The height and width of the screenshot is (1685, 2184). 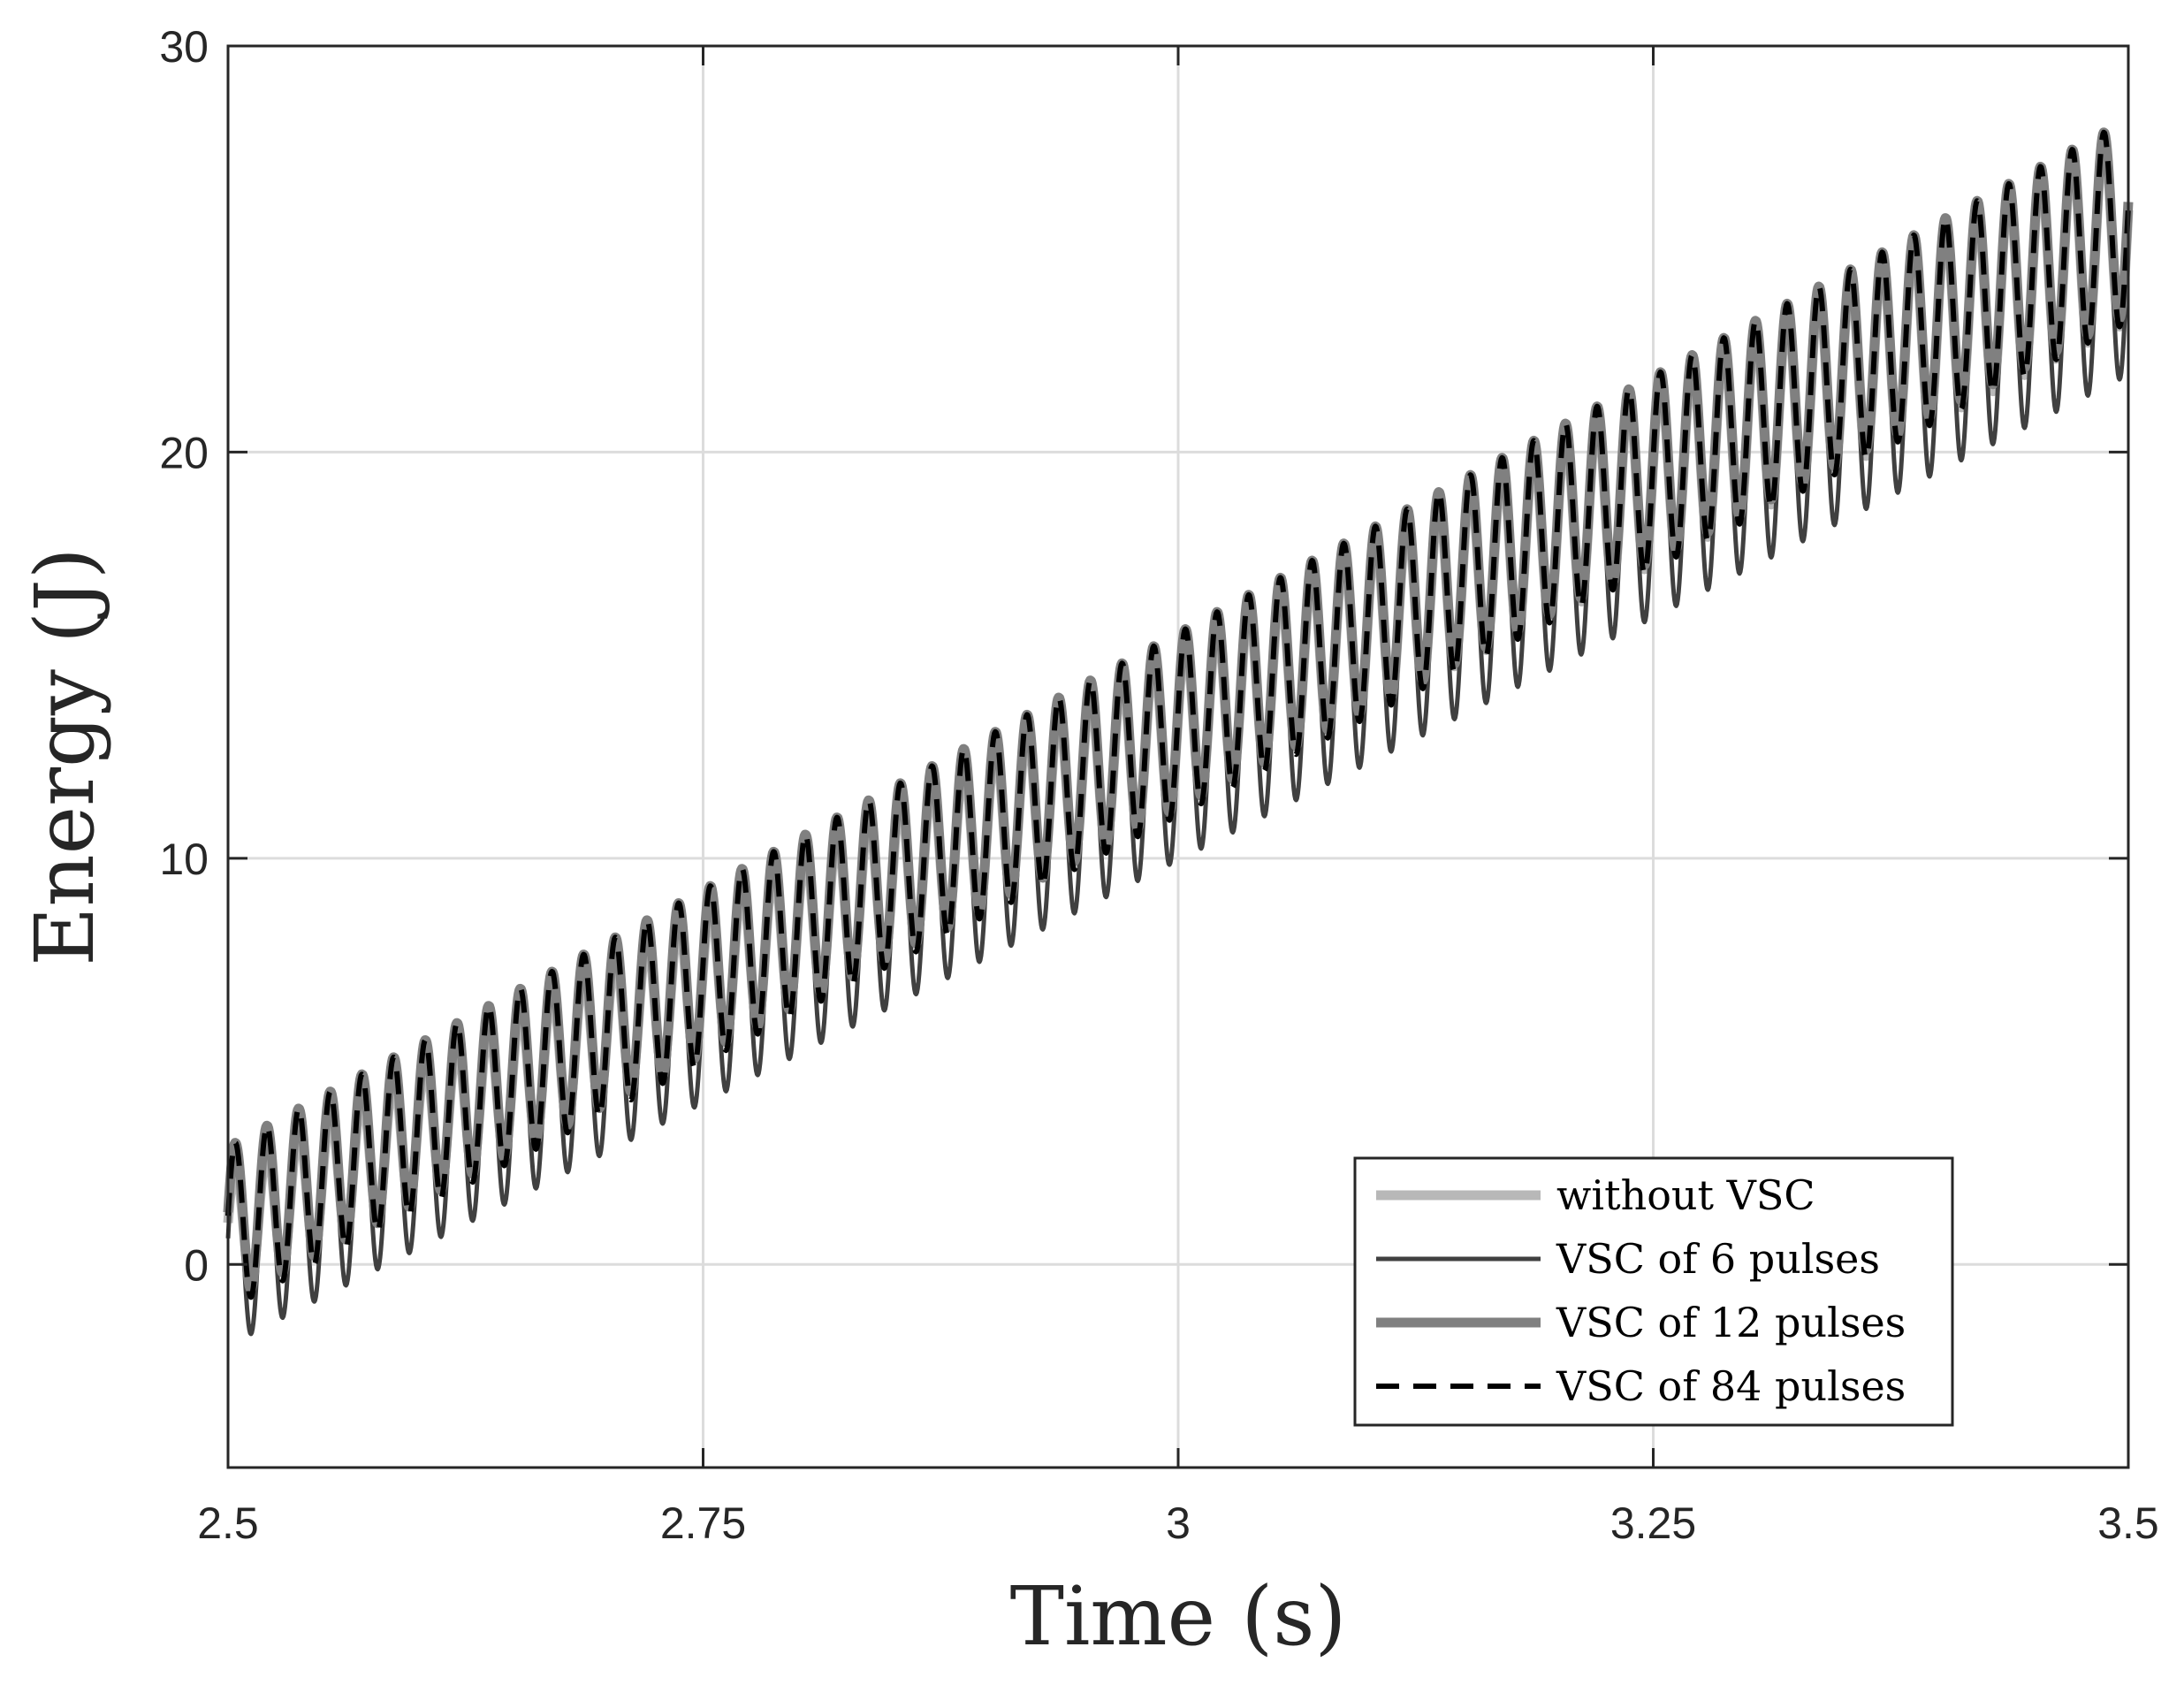 I want to click on x-tick-label: 2.75, so click(x=703, y=1523).